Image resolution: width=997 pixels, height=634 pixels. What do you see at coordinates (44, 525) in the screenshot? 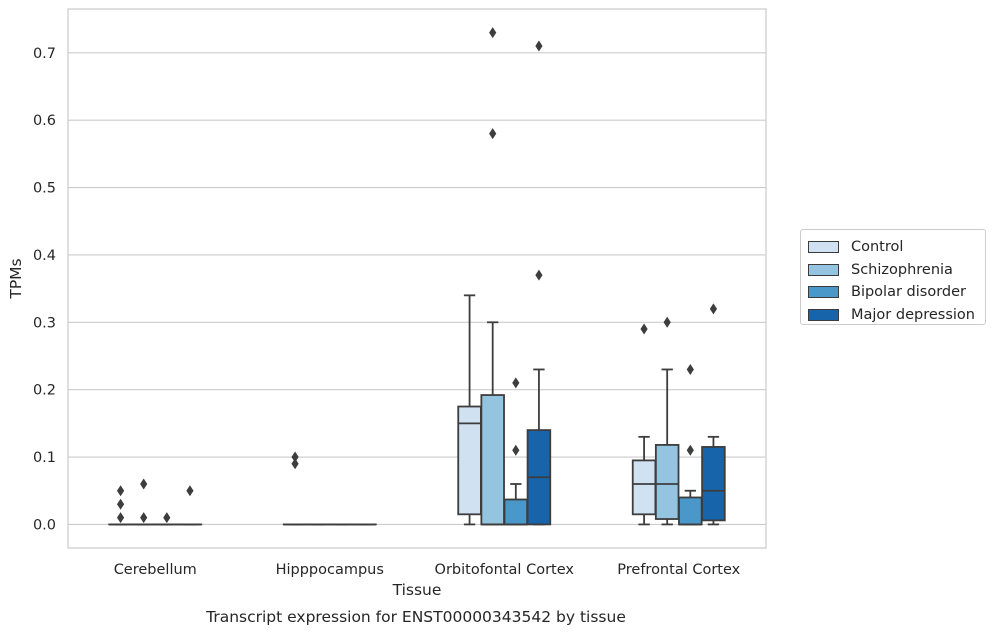
I see `y-tick-label: 0.0` at bounding box center [44, 525].